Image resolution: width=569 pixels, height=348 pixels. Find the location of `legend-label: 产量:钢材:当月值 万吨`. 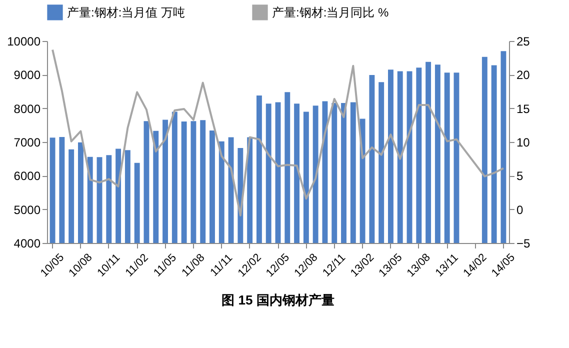

legend-label: 产量:钢材:当月值 万吨 is located at coordinates (126, 12).